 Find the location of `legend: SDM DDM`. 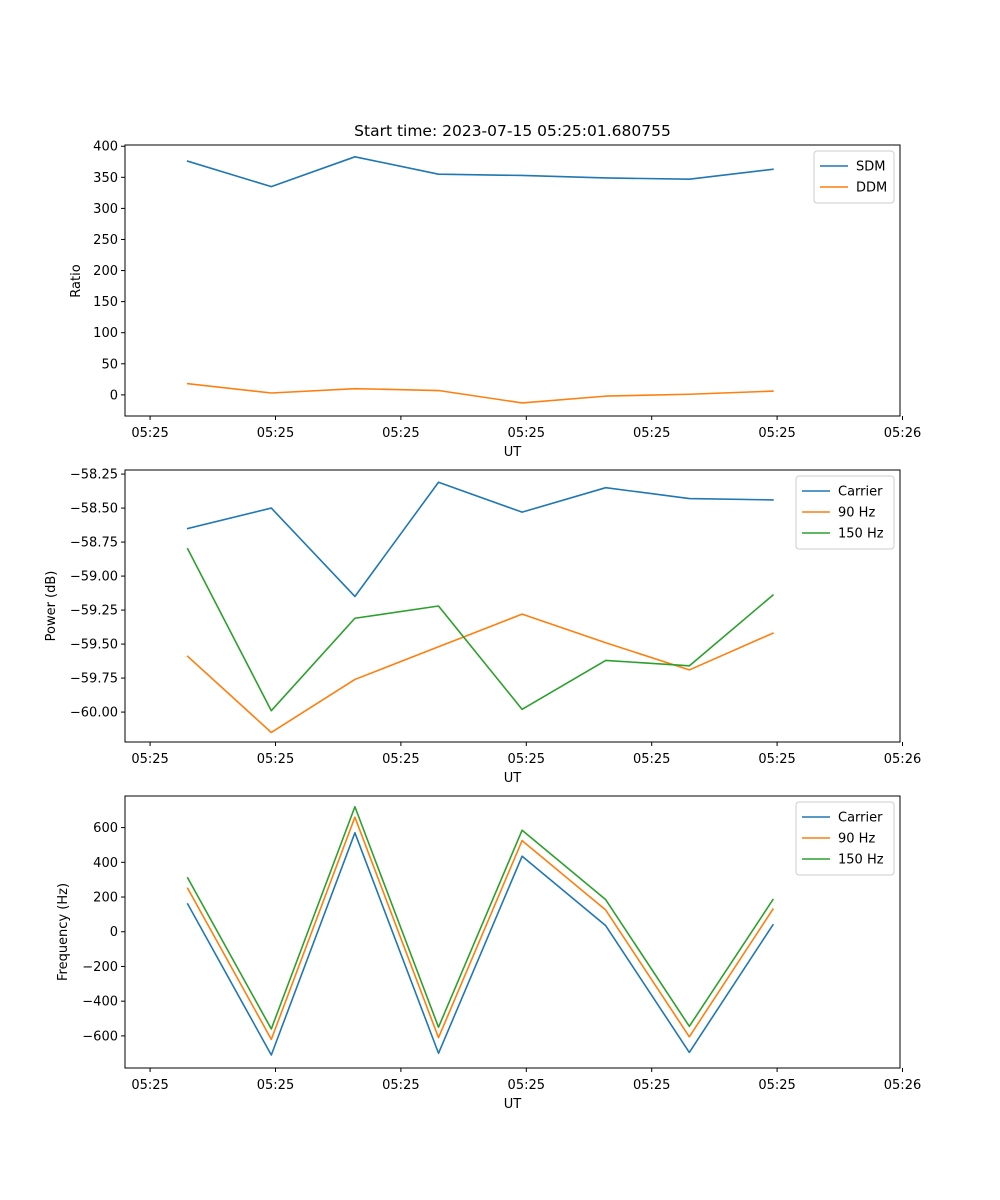

legend: SDM DDM is located at coordinates (854, 177).